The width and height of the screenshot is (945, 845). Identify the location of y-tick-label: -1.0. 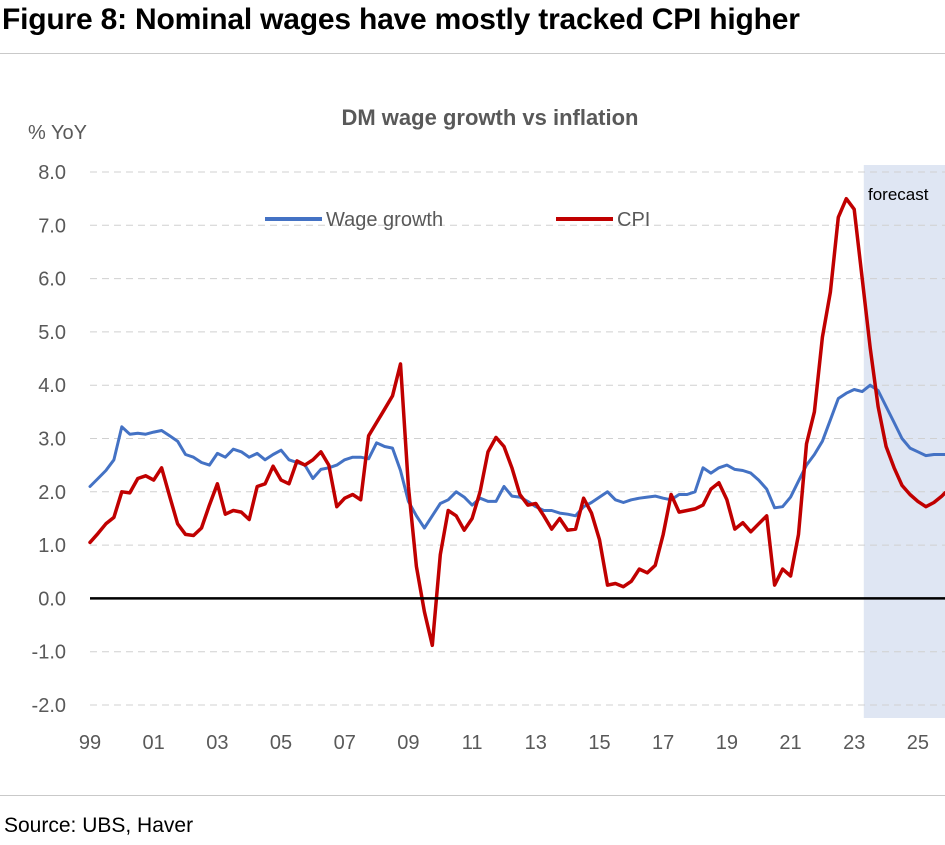
(49, 653).